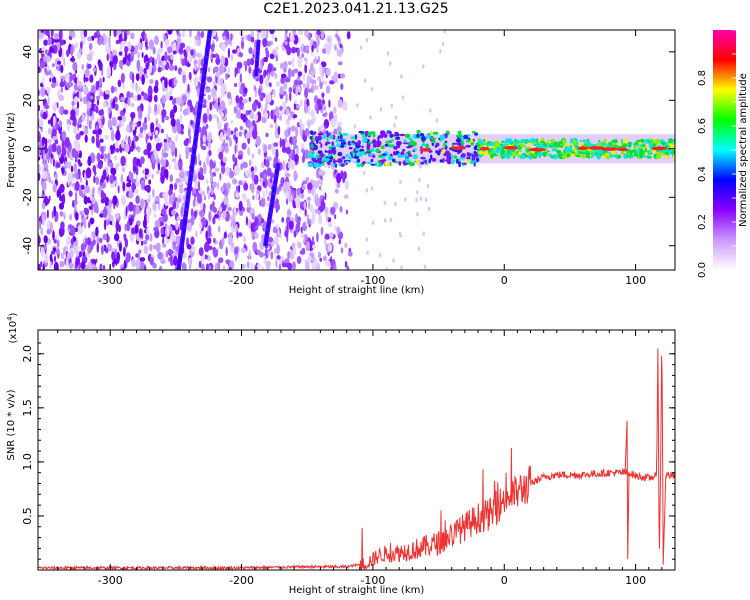 Image resolution: width=750 pixels, height=600 pixels. I want to click on y-tick-label: 40, so click(27, 52).